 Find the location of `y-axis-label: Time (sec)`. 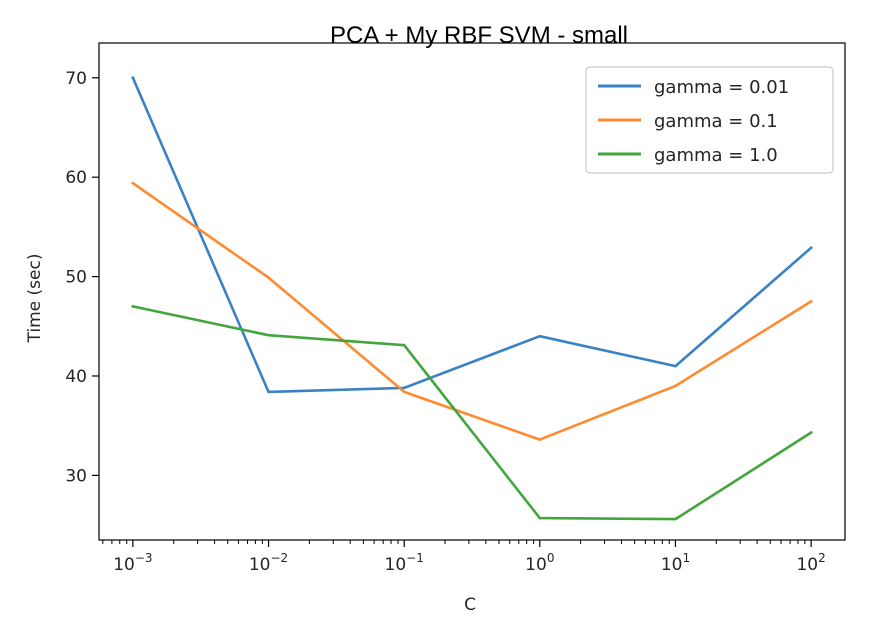

y-axis-label: Time (sec) is located at coordinates (35, 299).